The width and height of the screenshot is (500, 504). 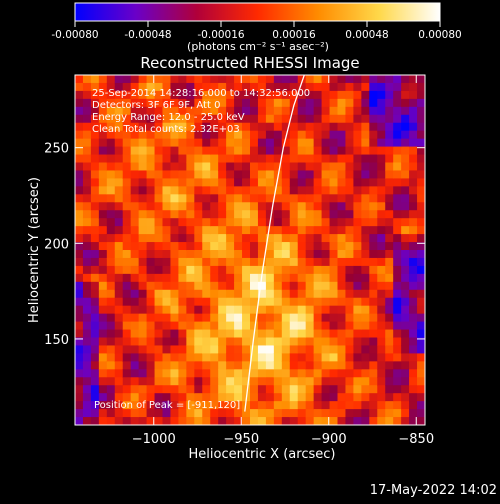 I want to click on colorbar-tick-label: -0.00048, so click(x=147, y=35).